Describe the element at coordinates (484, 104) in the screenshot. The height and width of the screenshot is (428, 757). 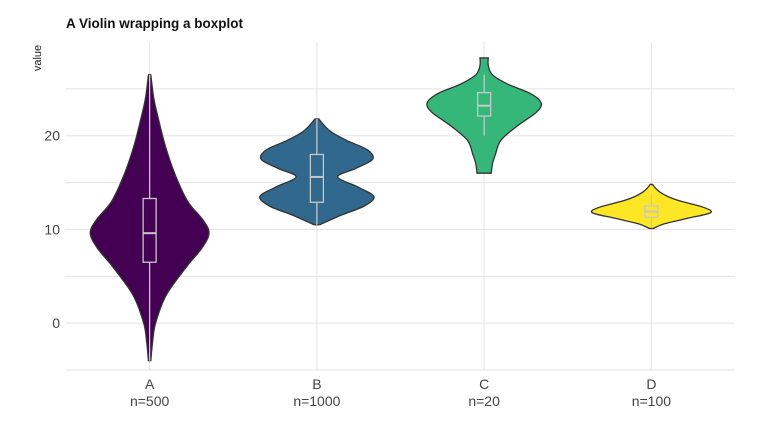
I see `box-C` at that location.